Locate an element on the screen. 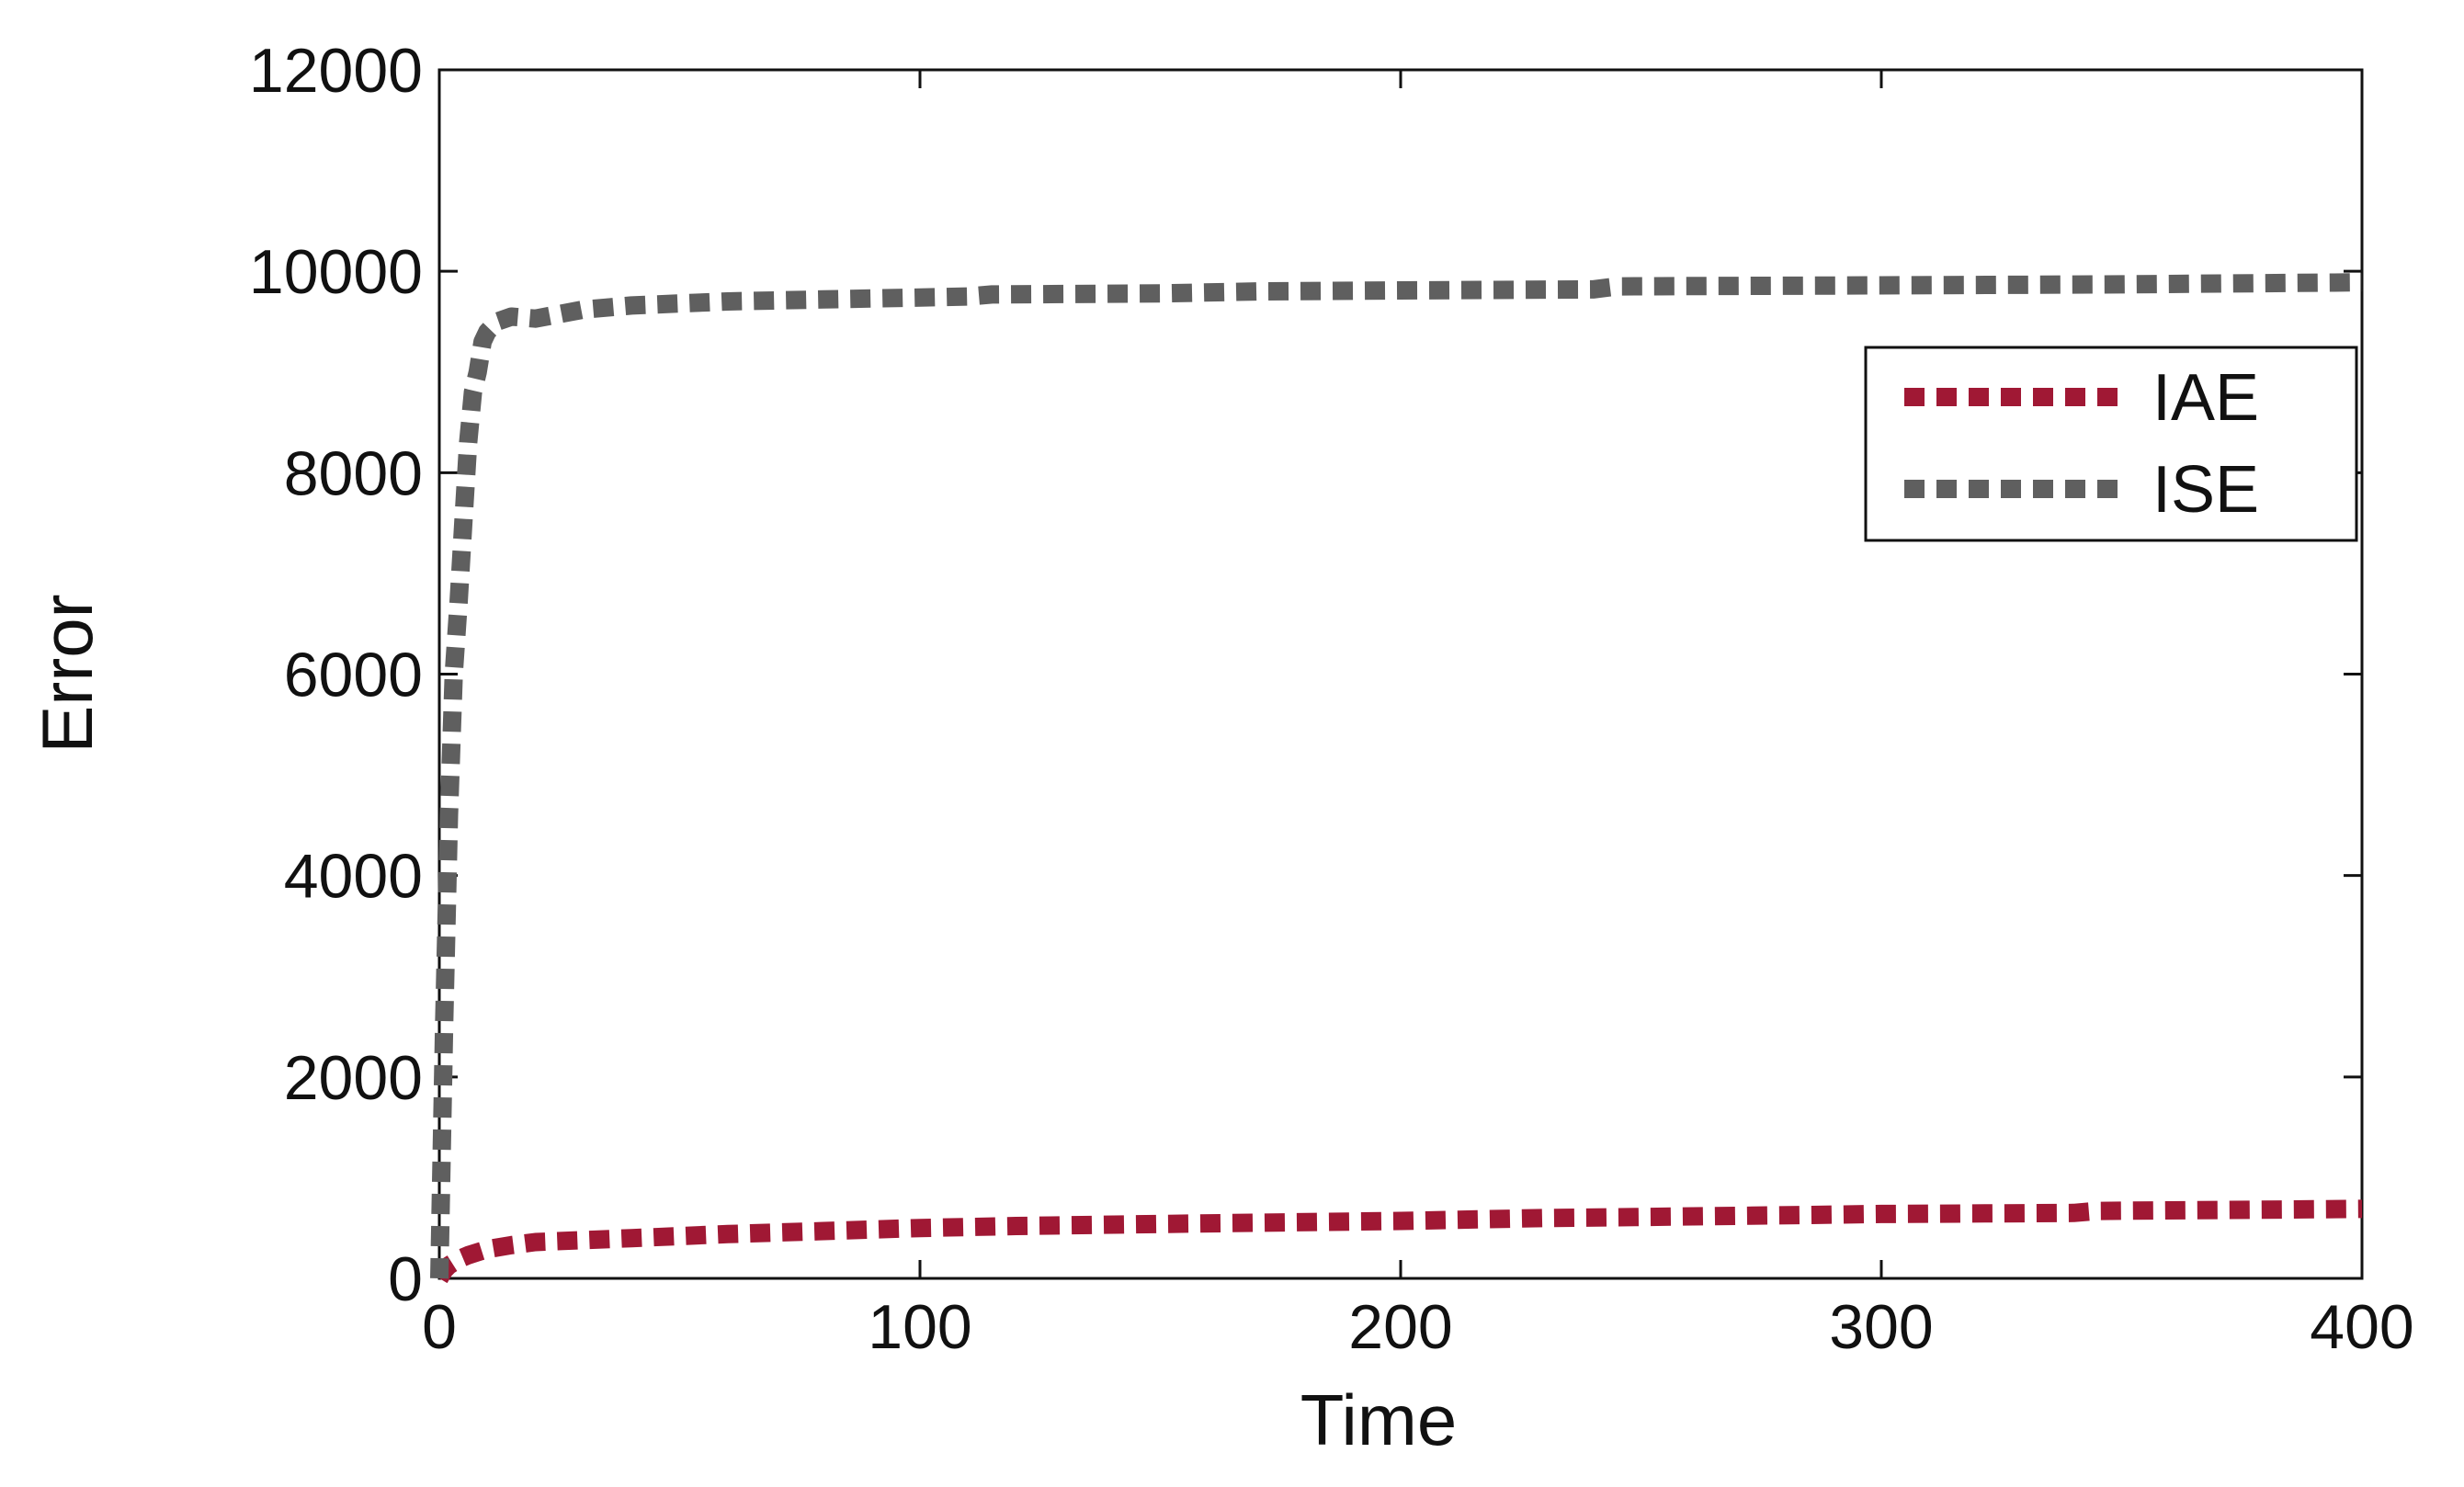 The width and height of the screenshot is (2464, 1487). x-tick-label: 100 is located at coordinates (920, 1327).